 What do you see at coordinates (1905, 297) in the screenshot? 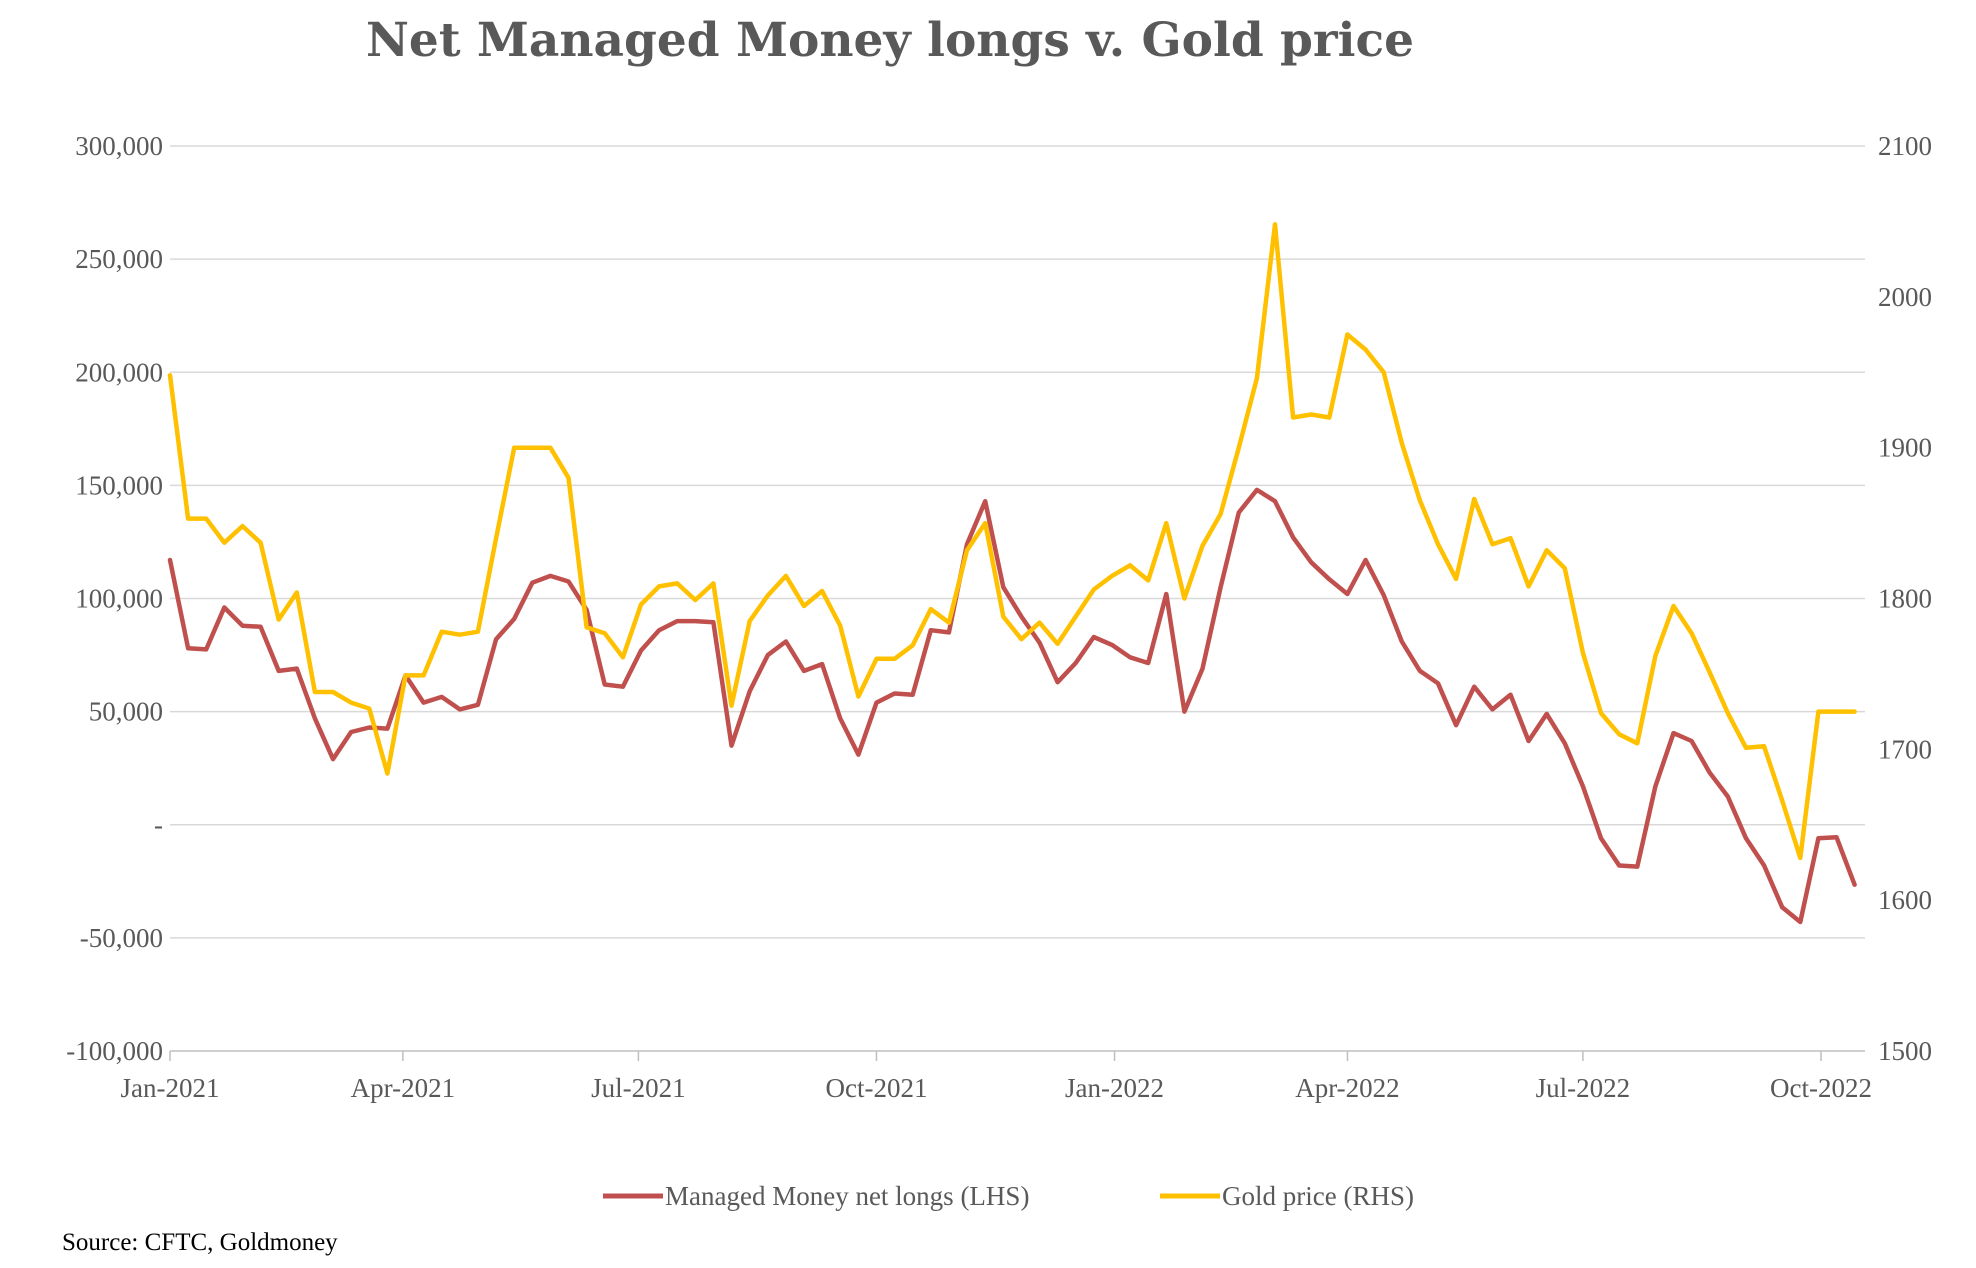
I see `right-tick-label: 2000` at bounding box center [1905, 297].